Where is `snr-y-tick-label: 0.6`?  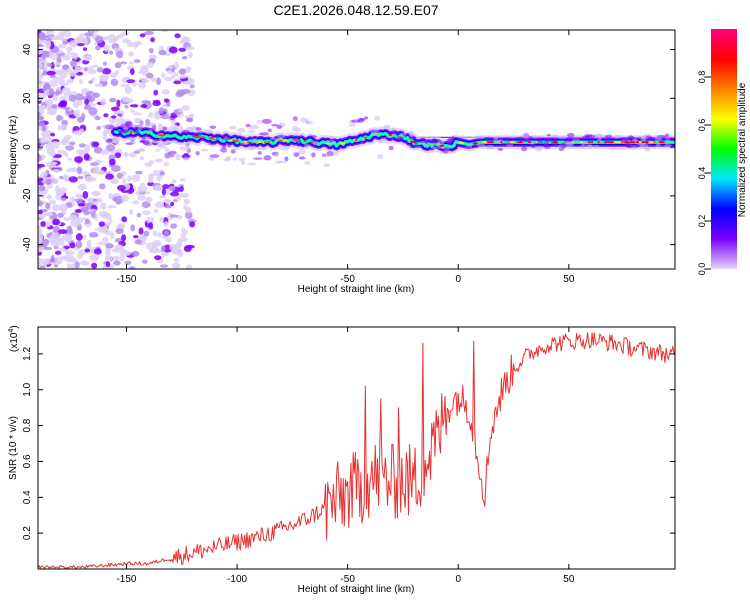 snr-y-tick-label: 0.6 is located at coordinates (27, 461).